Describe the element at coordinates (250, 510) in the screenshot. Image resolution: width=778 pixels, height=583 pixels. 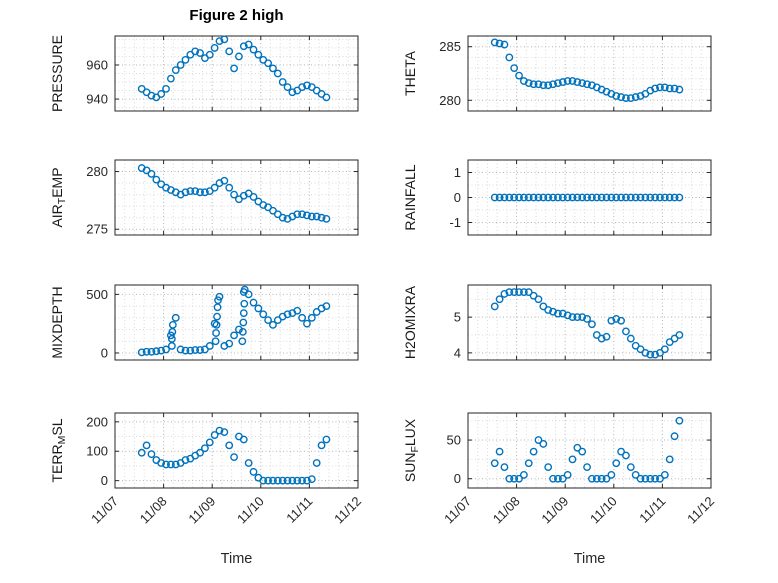
I see `x-tick-label: 11/10` at that location.